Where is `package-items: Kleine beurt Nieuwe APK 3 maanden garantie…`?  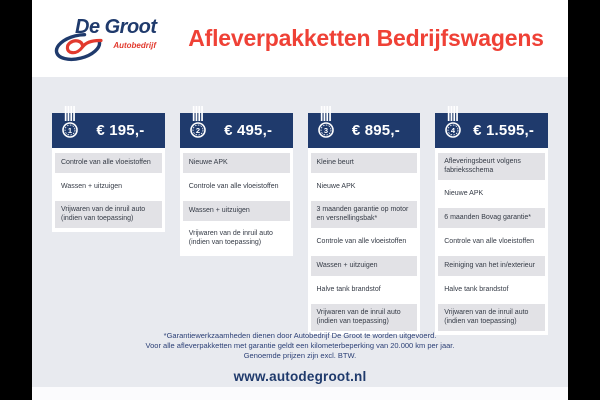
package-items: Kleine beurt Nieuwe APK 3 maanden garantie… is located at coordinates (364, 241).